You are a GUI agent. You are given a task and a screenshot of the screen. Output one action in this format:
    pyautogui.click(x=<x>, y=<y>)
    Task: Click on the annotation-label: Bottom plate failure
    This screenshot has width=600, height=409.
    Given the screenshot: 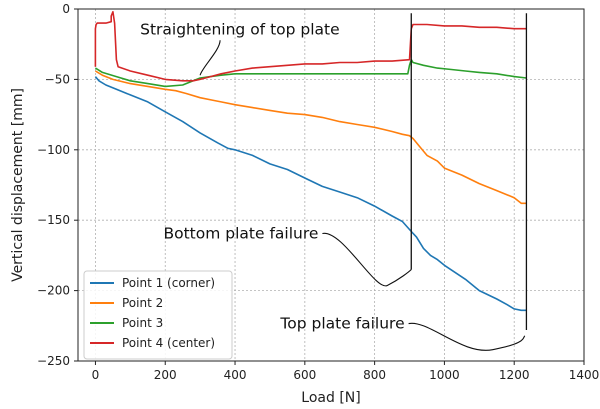 What is the action you would take?
    pyautogui.click(x=240, y=234)
    